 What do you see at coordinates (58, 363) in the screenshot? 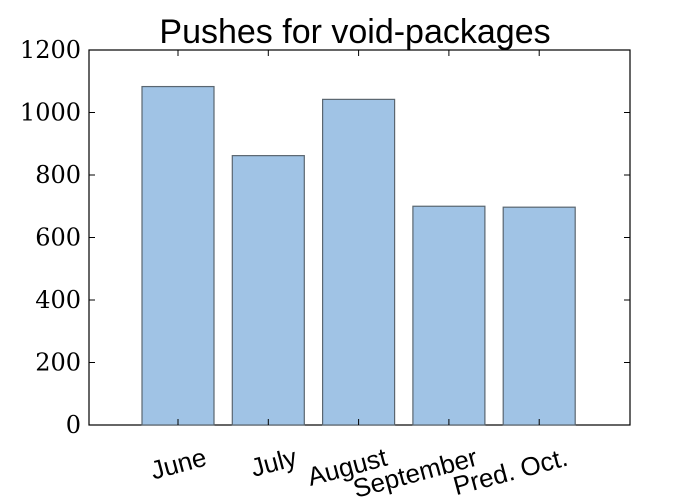
I see `y-tick-label: 200` at bounding box center [58, 363].